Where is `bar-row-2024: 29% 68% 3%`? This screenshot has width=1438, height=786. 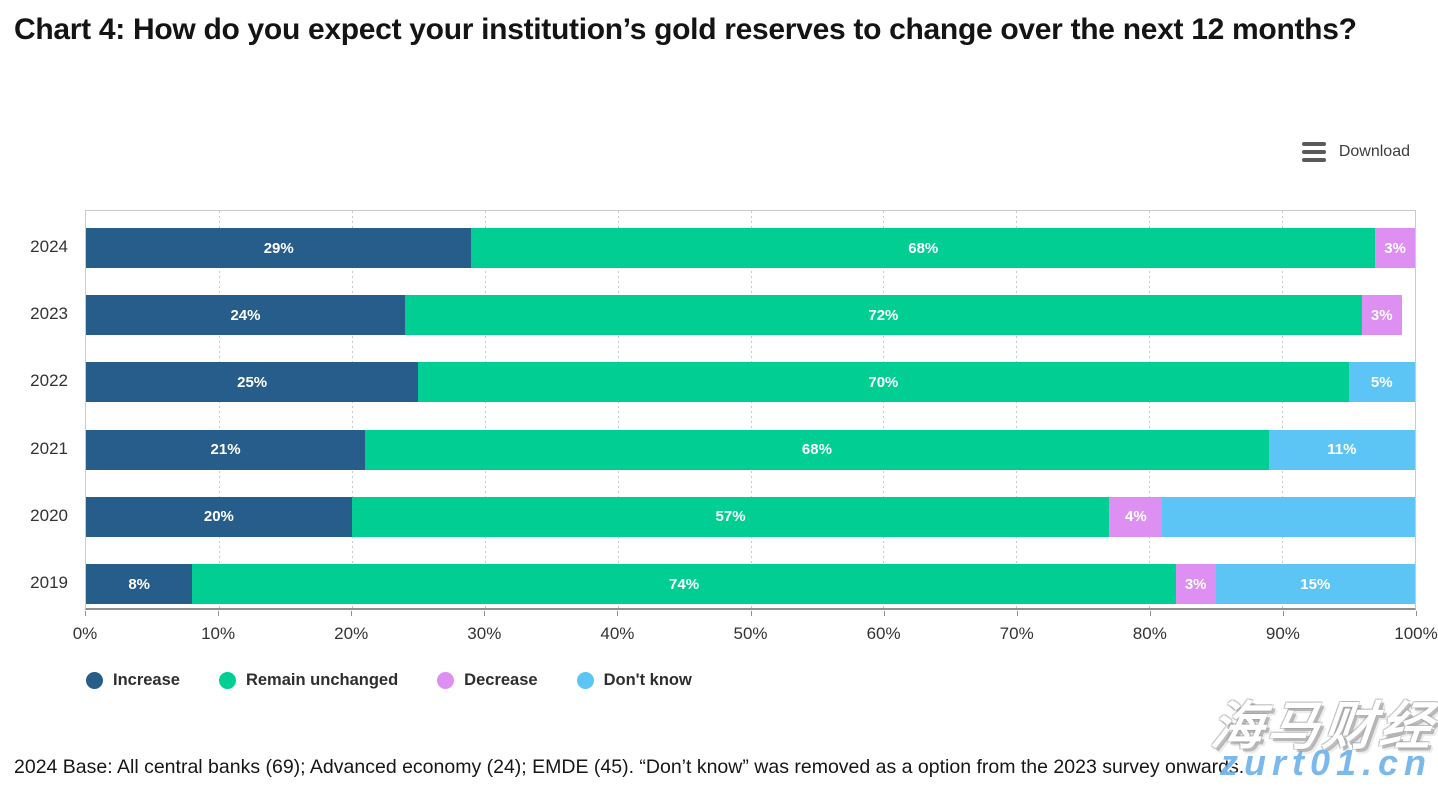 bar-row-2024: 29% 68% 3% is located at coordinates (750, 248).